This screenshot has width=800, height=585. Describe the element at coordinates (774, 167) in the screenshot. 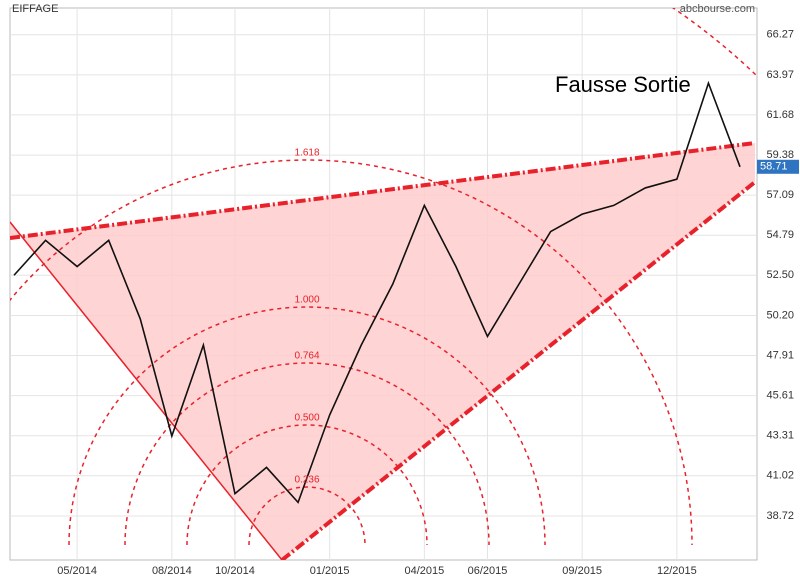

I see `last-price-label: 58.71` at that location.